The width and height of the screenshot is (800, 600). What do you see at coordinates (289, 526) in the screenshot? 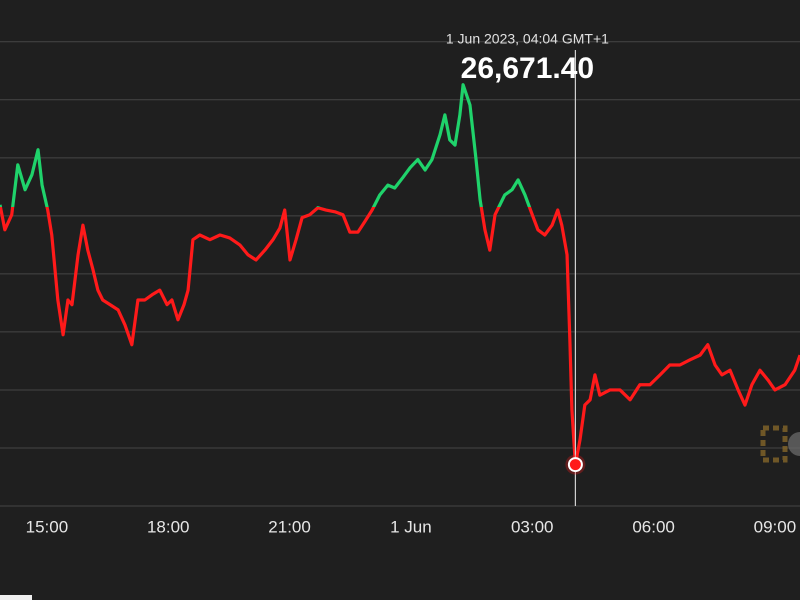
I see `x-tick-label: 21:00` at bounding box center [289, 526].